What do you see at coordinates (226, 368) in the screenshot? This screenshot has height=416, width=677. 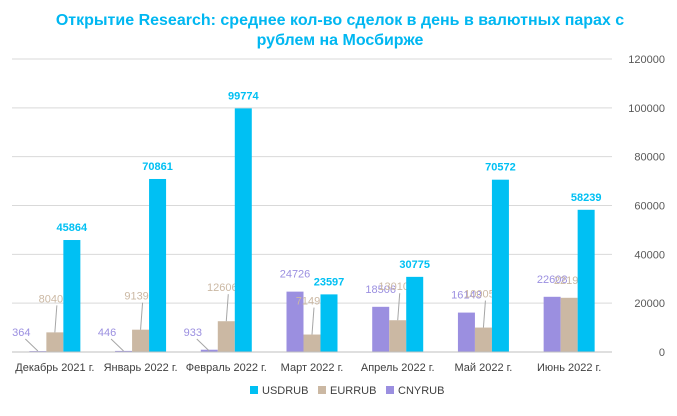 I see `x-tick-label: Февраль 2022 г.` at bounding box center [226, 368].